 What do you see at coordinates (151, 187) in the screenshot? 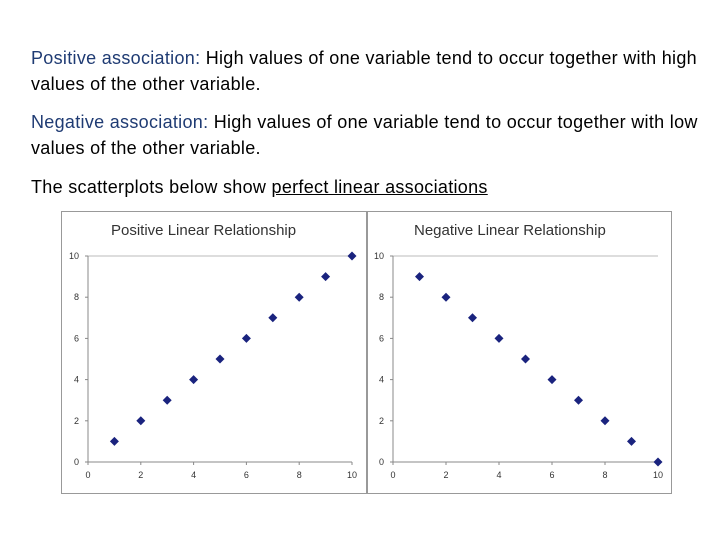
I see `scatterplot-intro-text: The scatterplots below show` at bounding box center [151, 187].